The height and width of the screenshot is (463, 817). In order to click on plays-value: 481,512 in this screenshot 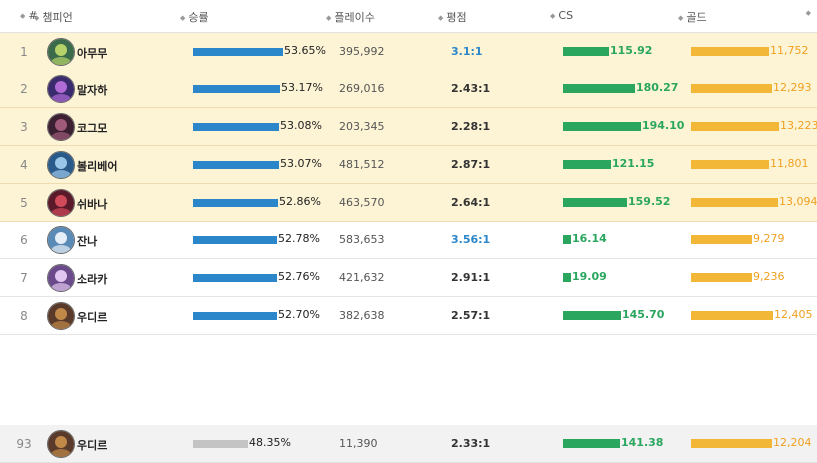, I will do `click(362, 164)`.